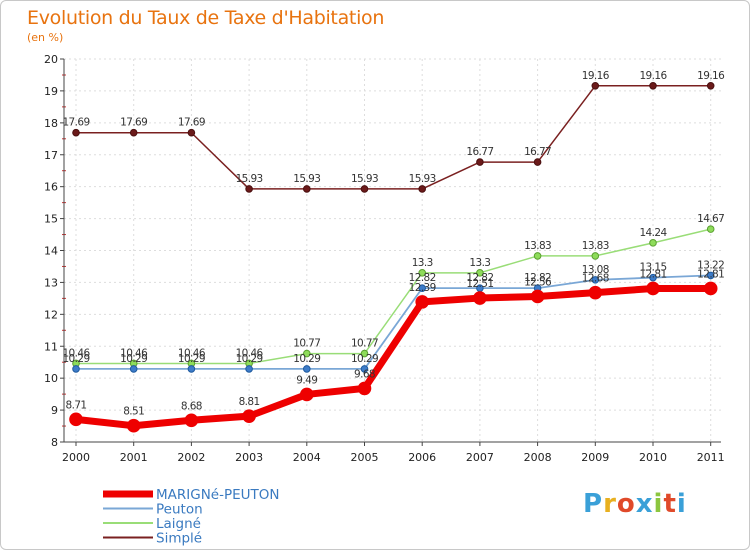  What do you see at coordinates (51, 219) in the screenshot?
I see `y-tick-label: 15` at bounding box center [51, 219].